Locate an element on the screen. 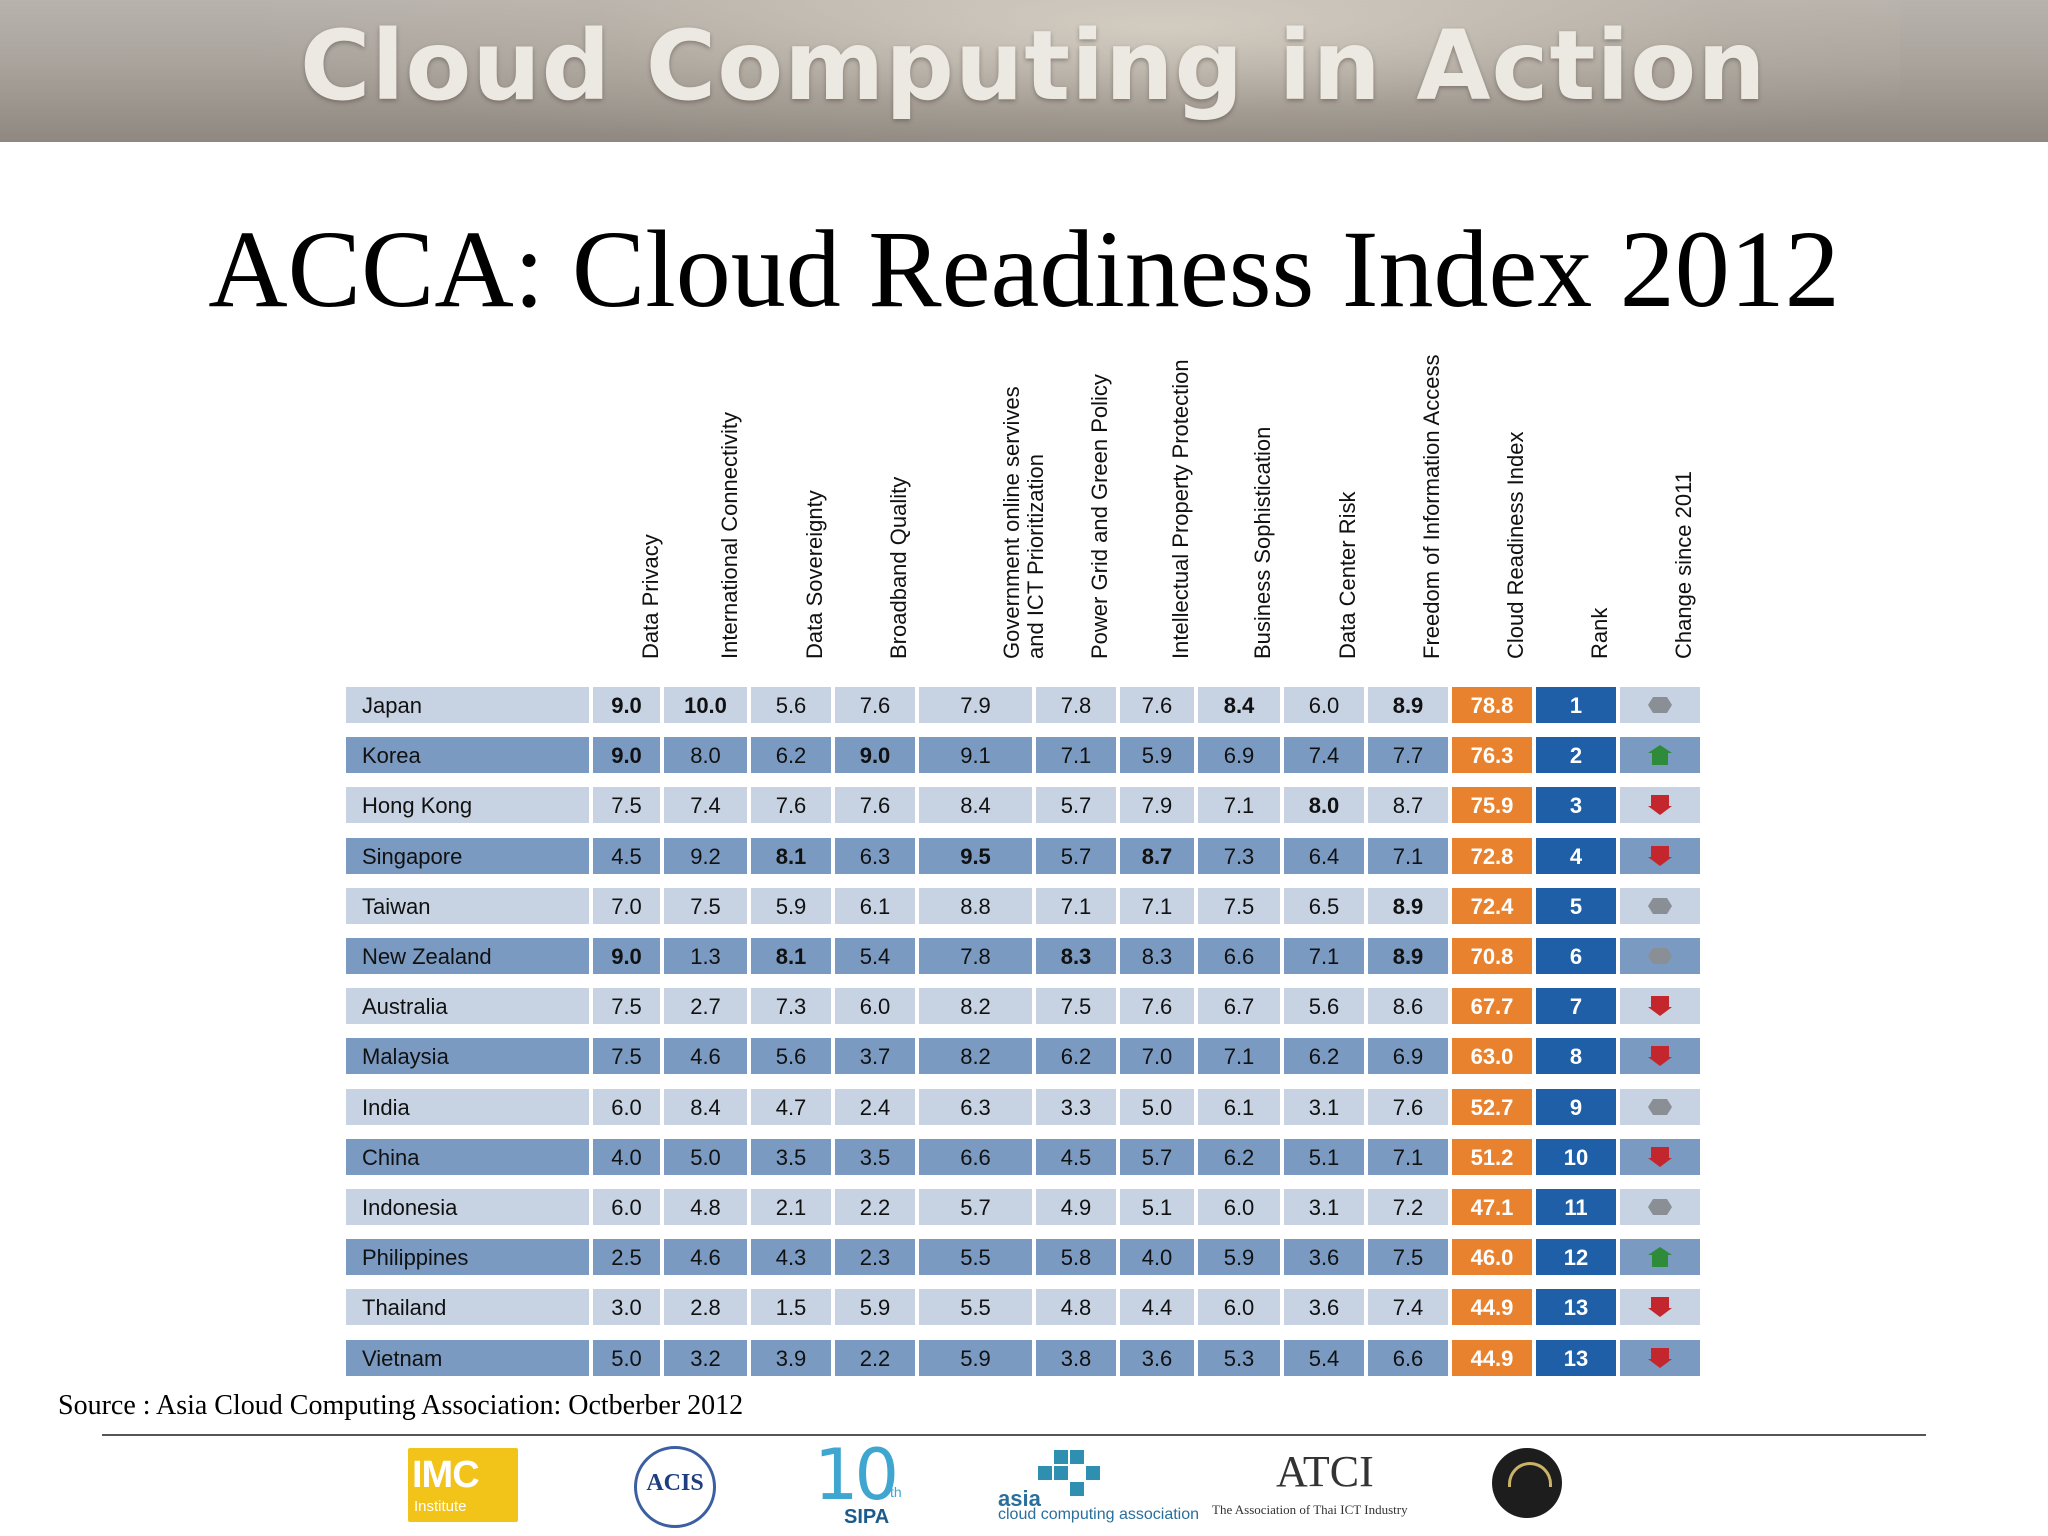 The width and height of the screenshot is (2048, 1536). score-cell: 5.1 is located at coordinates (1157, 1207).